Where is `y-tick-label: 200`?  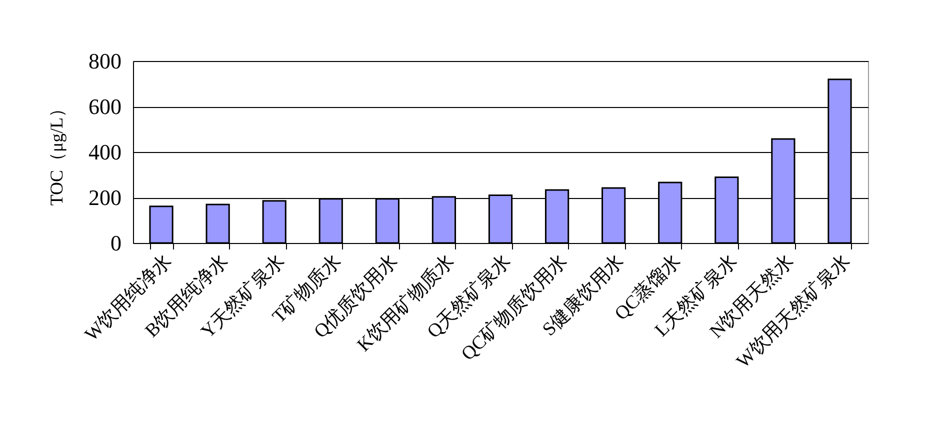
y-tick-label: 200 is located at coordinates (105, 197).